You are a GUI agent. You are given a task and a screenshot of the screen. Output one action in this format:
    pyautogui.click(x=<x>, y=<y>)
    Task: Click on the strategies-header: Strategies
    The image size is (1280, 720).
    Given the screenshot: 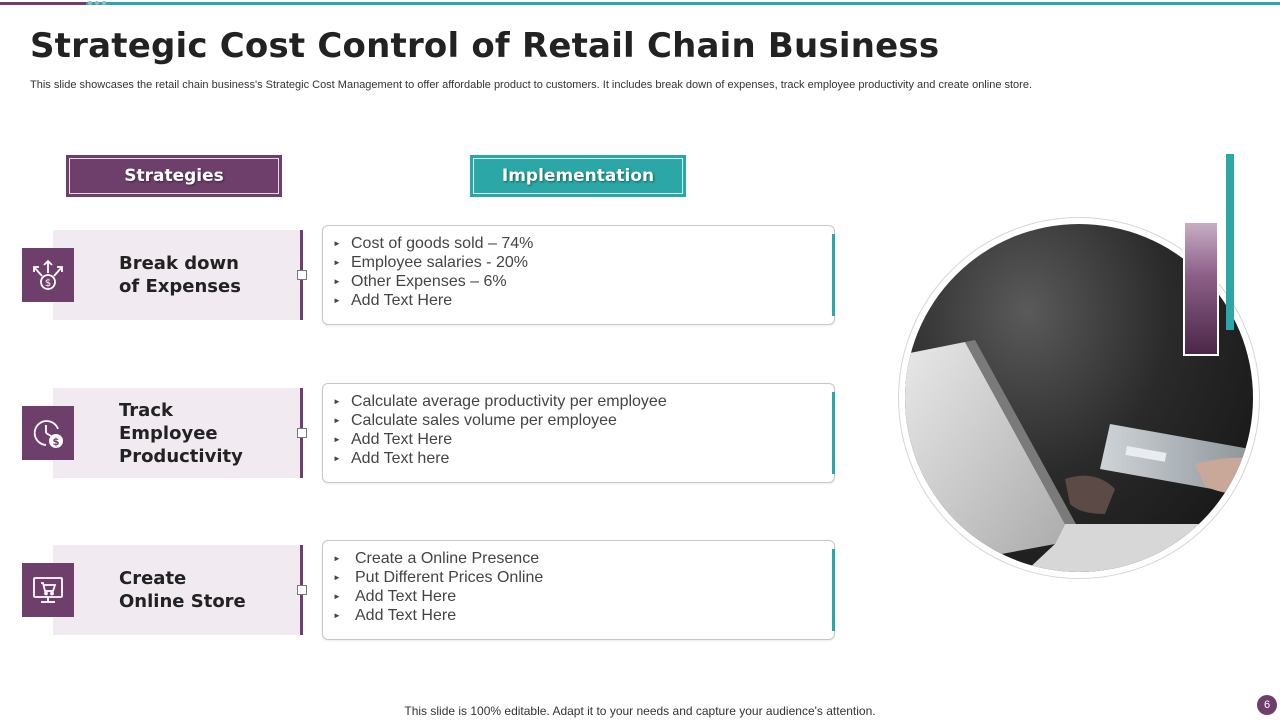 What is the action you would take?
    pyautogui.click(x=174, y=176)
    